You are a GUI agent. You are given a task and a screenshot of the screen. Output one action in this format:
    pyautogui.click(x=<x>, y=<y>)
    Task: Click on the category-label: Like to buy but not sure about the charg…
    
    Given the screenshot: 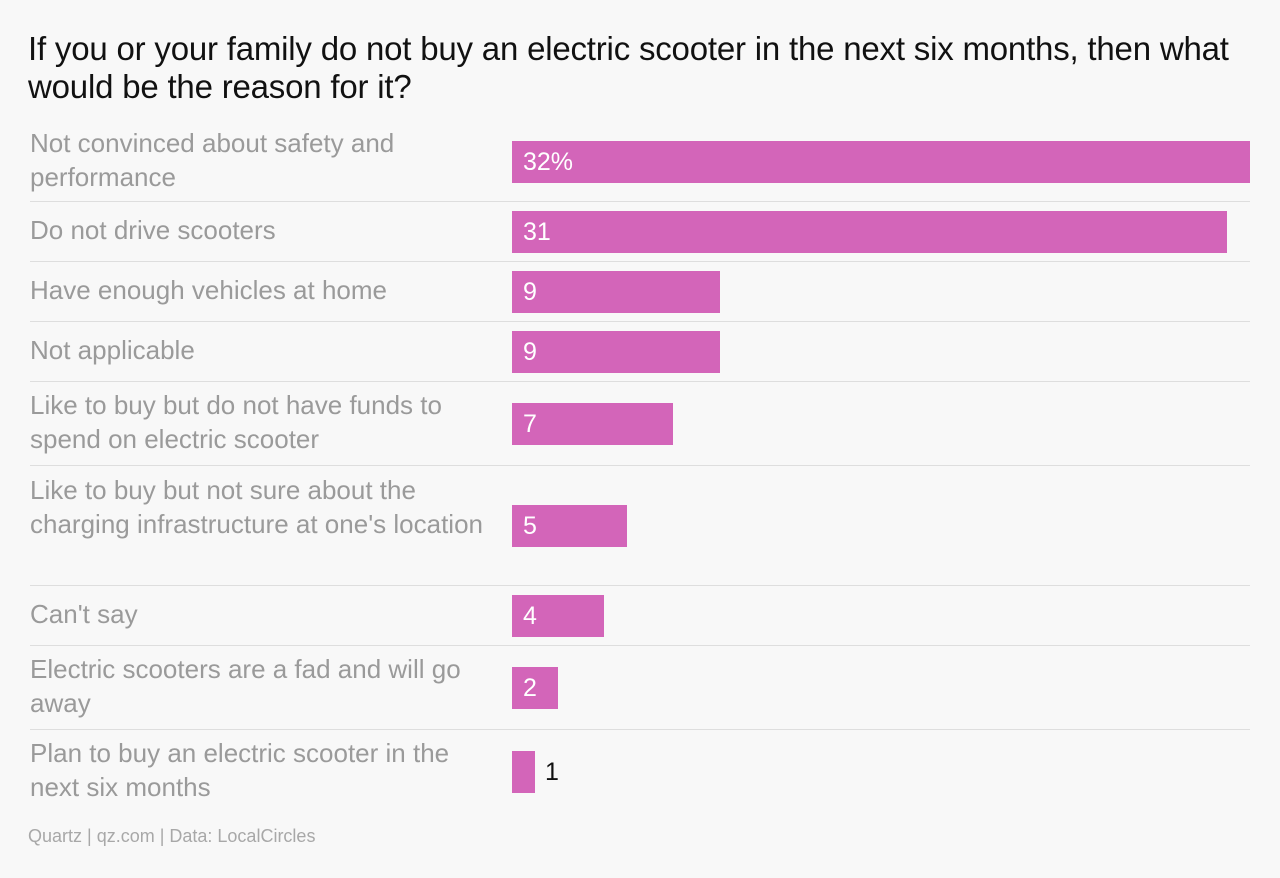 What is the action you would take?
    pyautogui.click(x=256, y=507)
    